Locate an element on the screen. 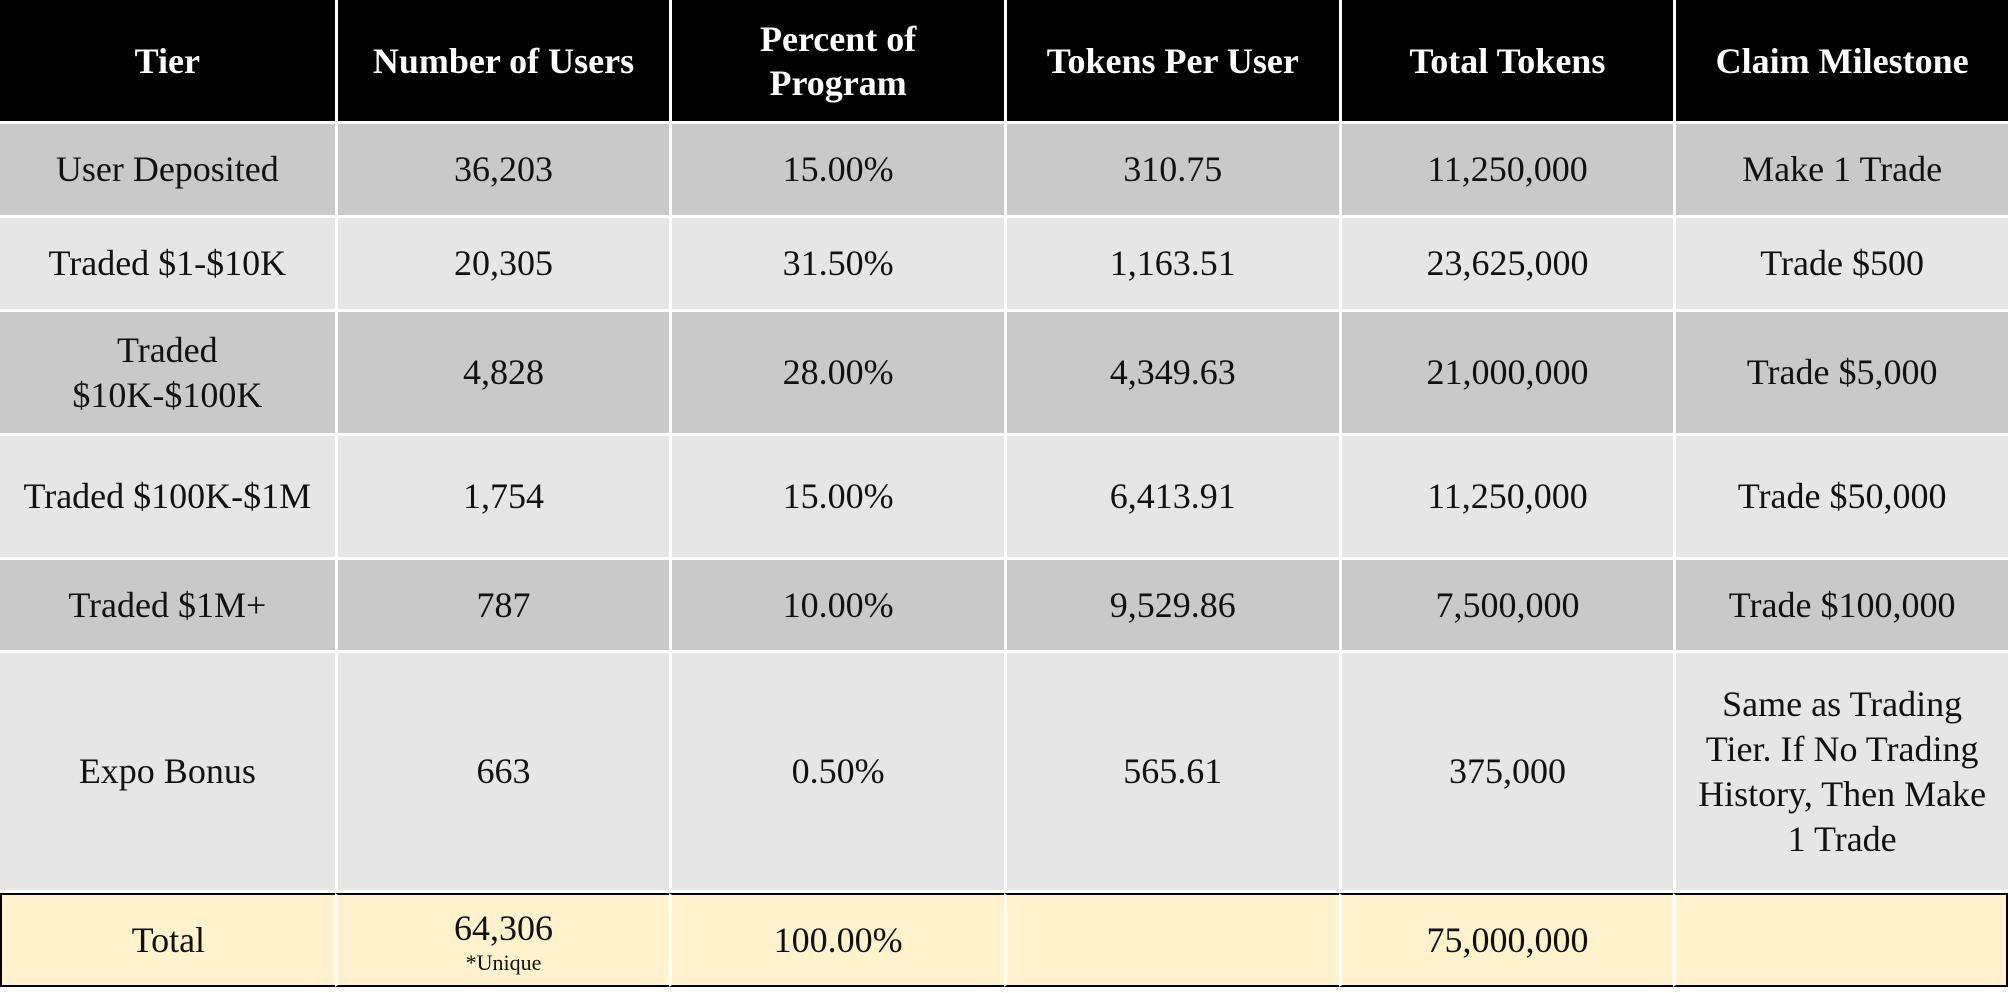  total-tokens: 75,000,000 is located at coordinates (1506, 940).